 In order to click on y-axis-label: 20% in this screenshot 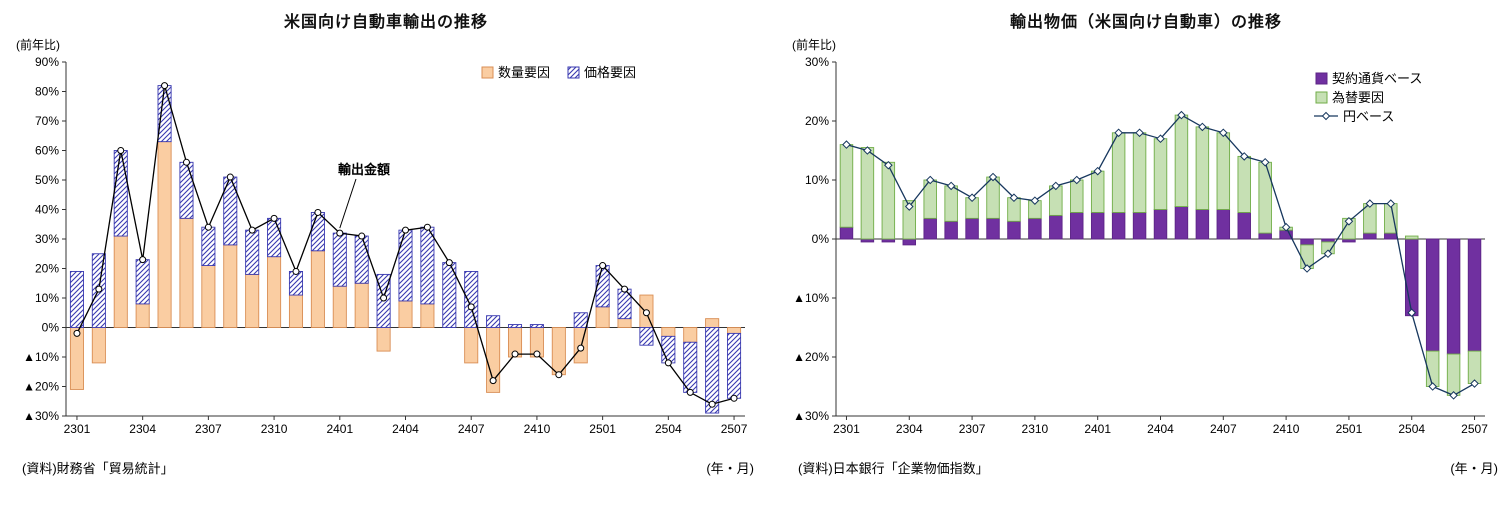, I will do `click(817, 121)`.